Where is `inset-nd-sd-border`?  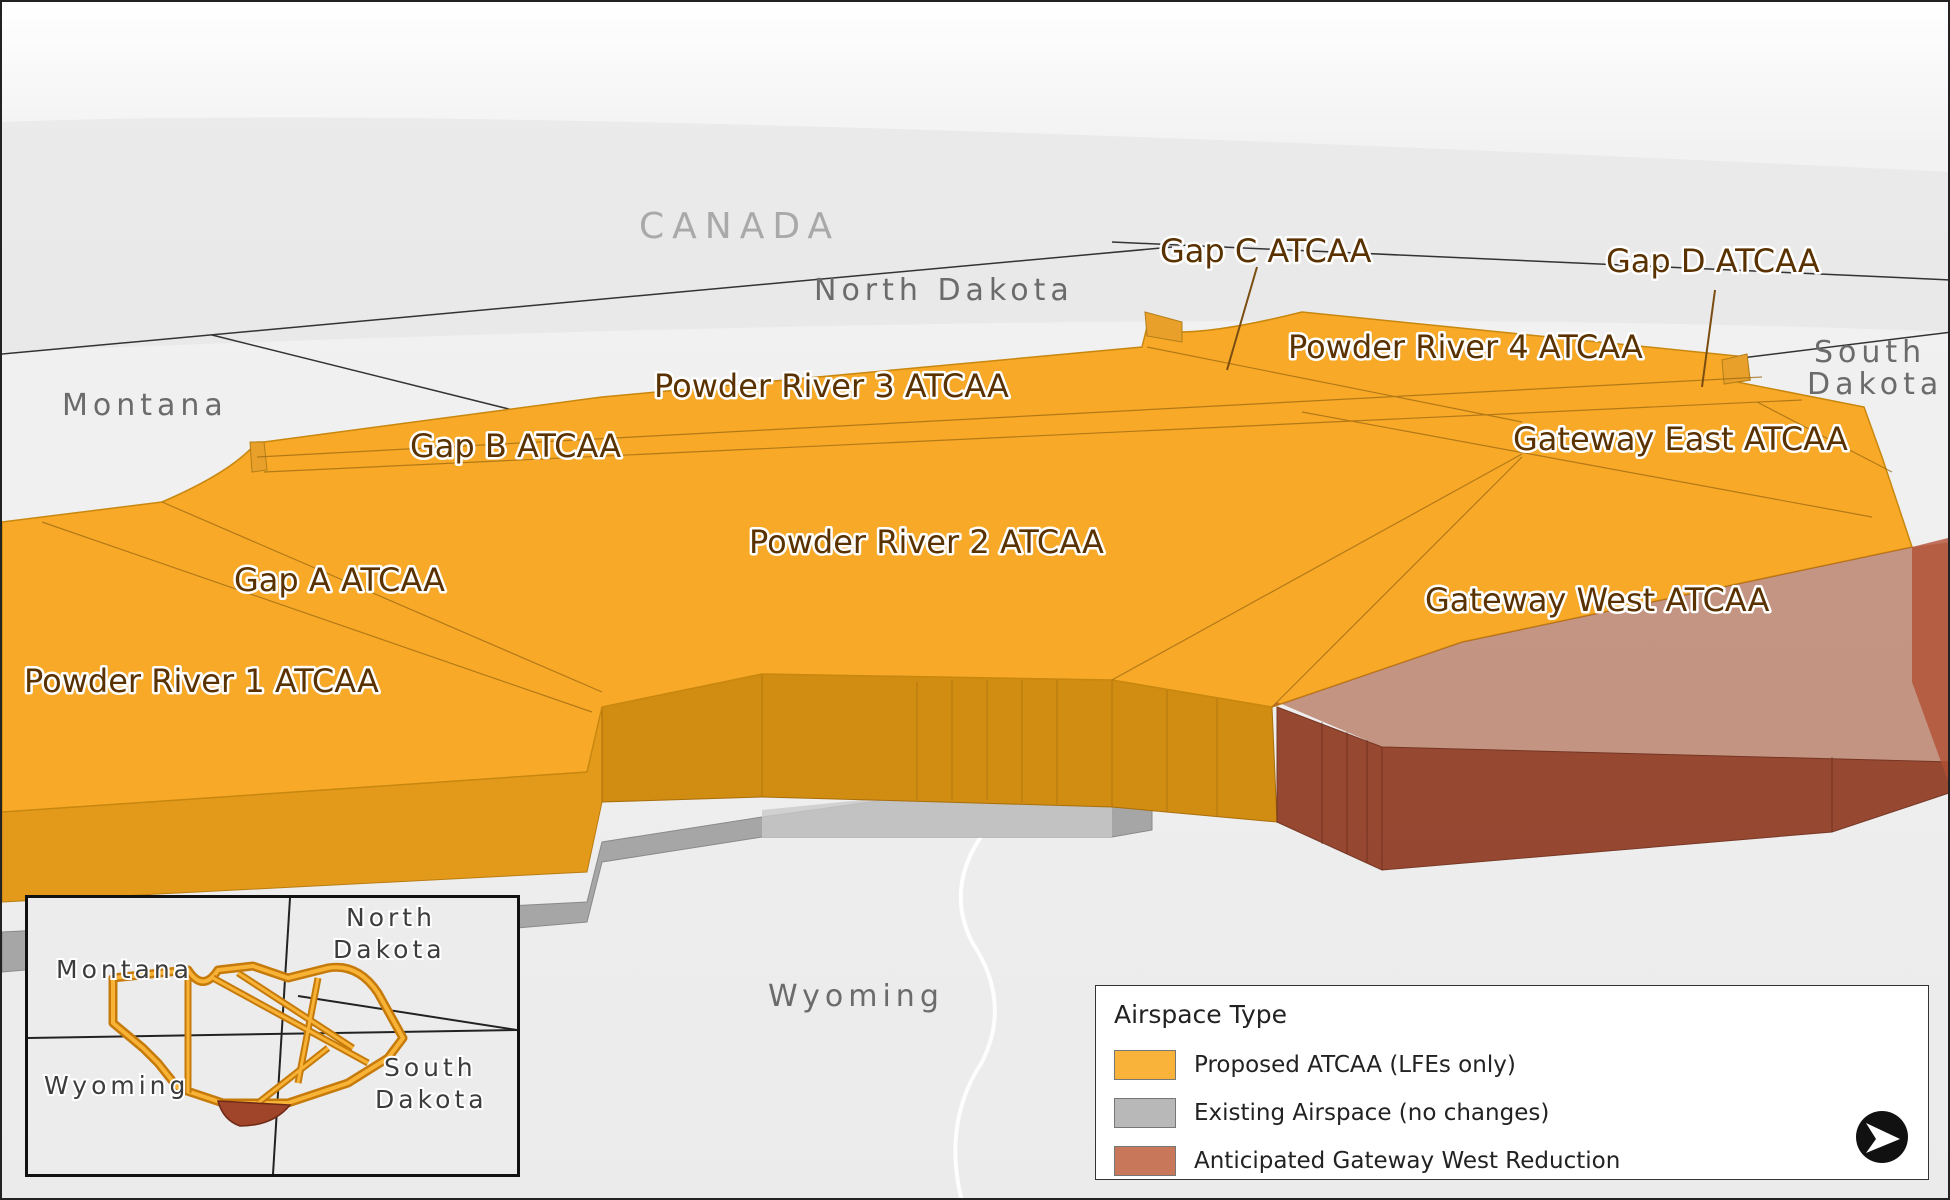 inset-nd-sd-border is located at coordinates (407, 1013).